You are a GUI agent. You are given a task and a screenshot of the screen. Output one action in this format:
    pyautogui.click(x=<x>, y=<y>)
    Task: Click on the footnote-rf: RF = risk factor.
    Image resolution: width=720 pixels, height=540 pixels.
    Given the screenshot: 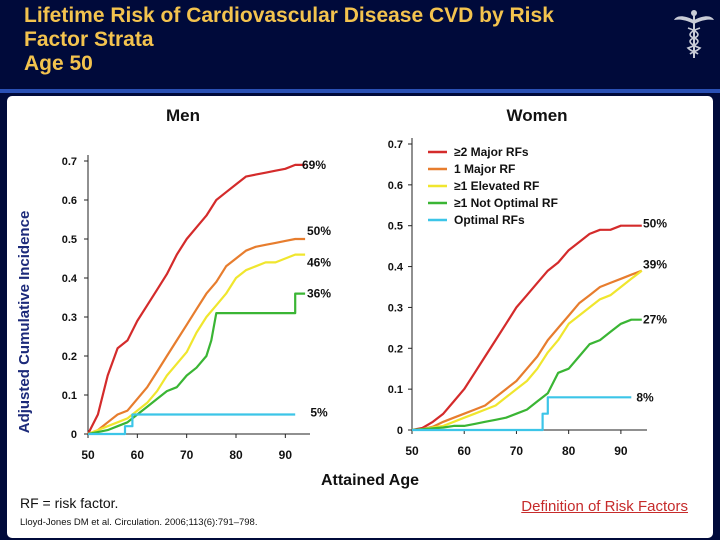 What is the action you would take?
    pyautogui.click(x=69, y=503)
    